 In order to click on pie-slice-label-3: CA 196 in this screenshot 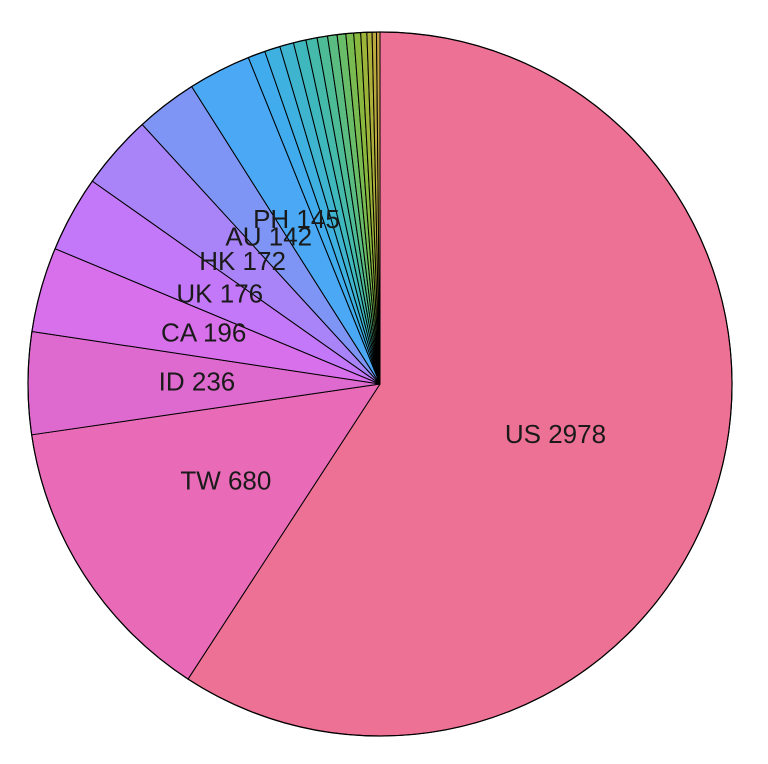, I will do `click(203, 333)`.